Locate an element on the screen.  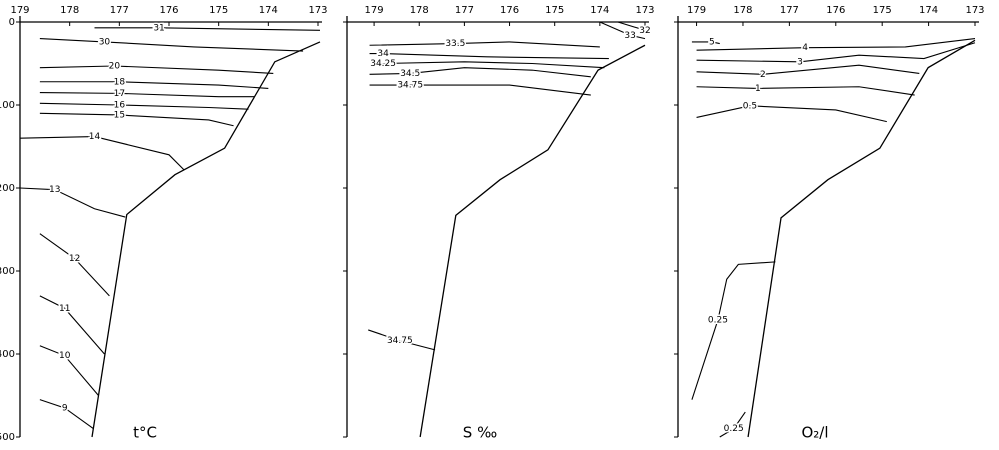
contour-label: 4 is located at coordinates (805, 48).